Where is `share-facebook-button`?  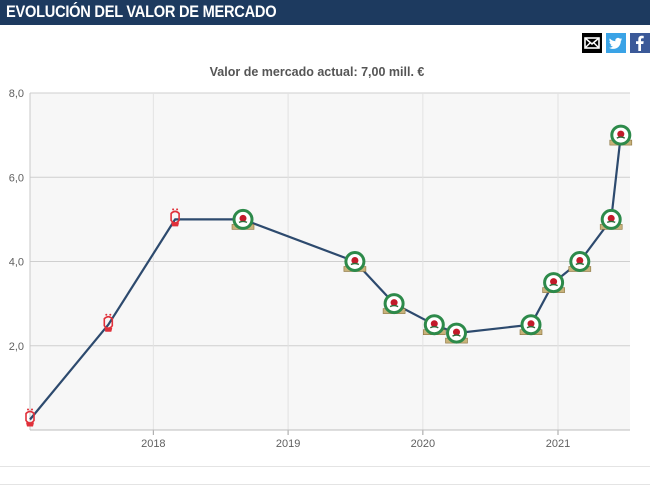 share-facebook-button is located at coordinates (640, 43).